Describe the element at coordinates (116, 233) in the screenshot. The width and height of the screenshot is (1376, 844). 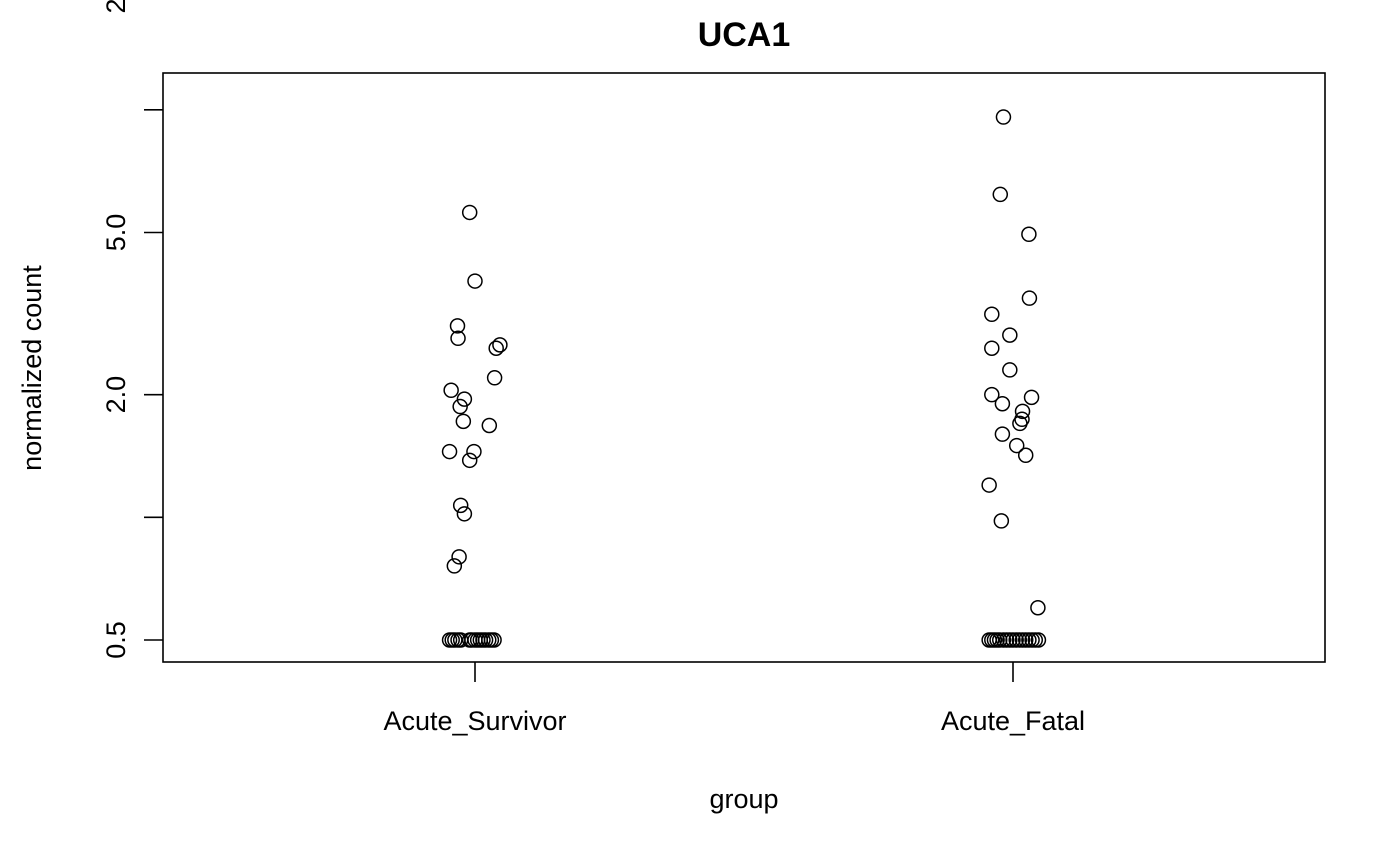
I see `y-tick-label: 5.0` at that location.